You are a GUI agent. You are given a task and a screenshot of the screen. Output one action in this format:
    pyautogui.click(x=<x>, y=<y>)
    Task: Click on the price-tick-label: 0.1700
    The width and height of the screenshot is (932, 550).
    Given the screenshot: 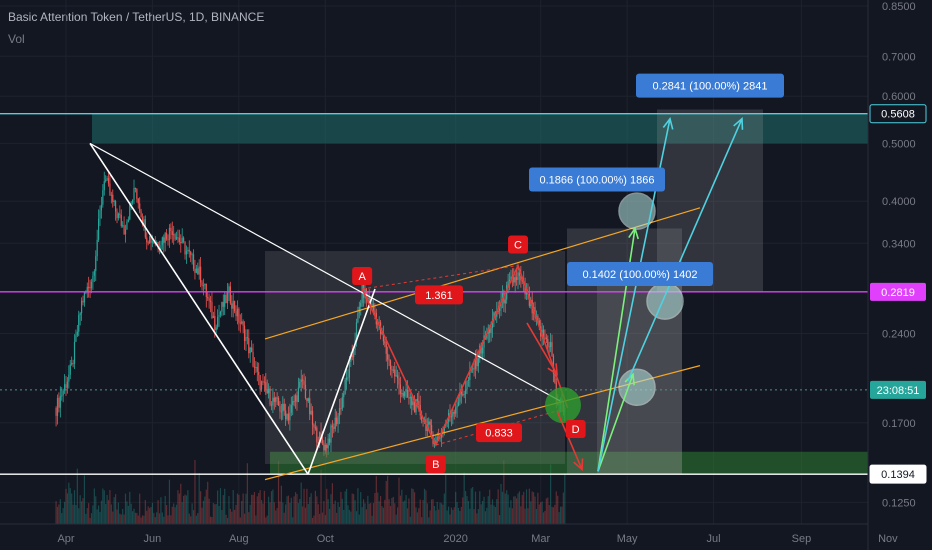 What is the action you would take?
    pyautogui.click(x=899, y=424)
    